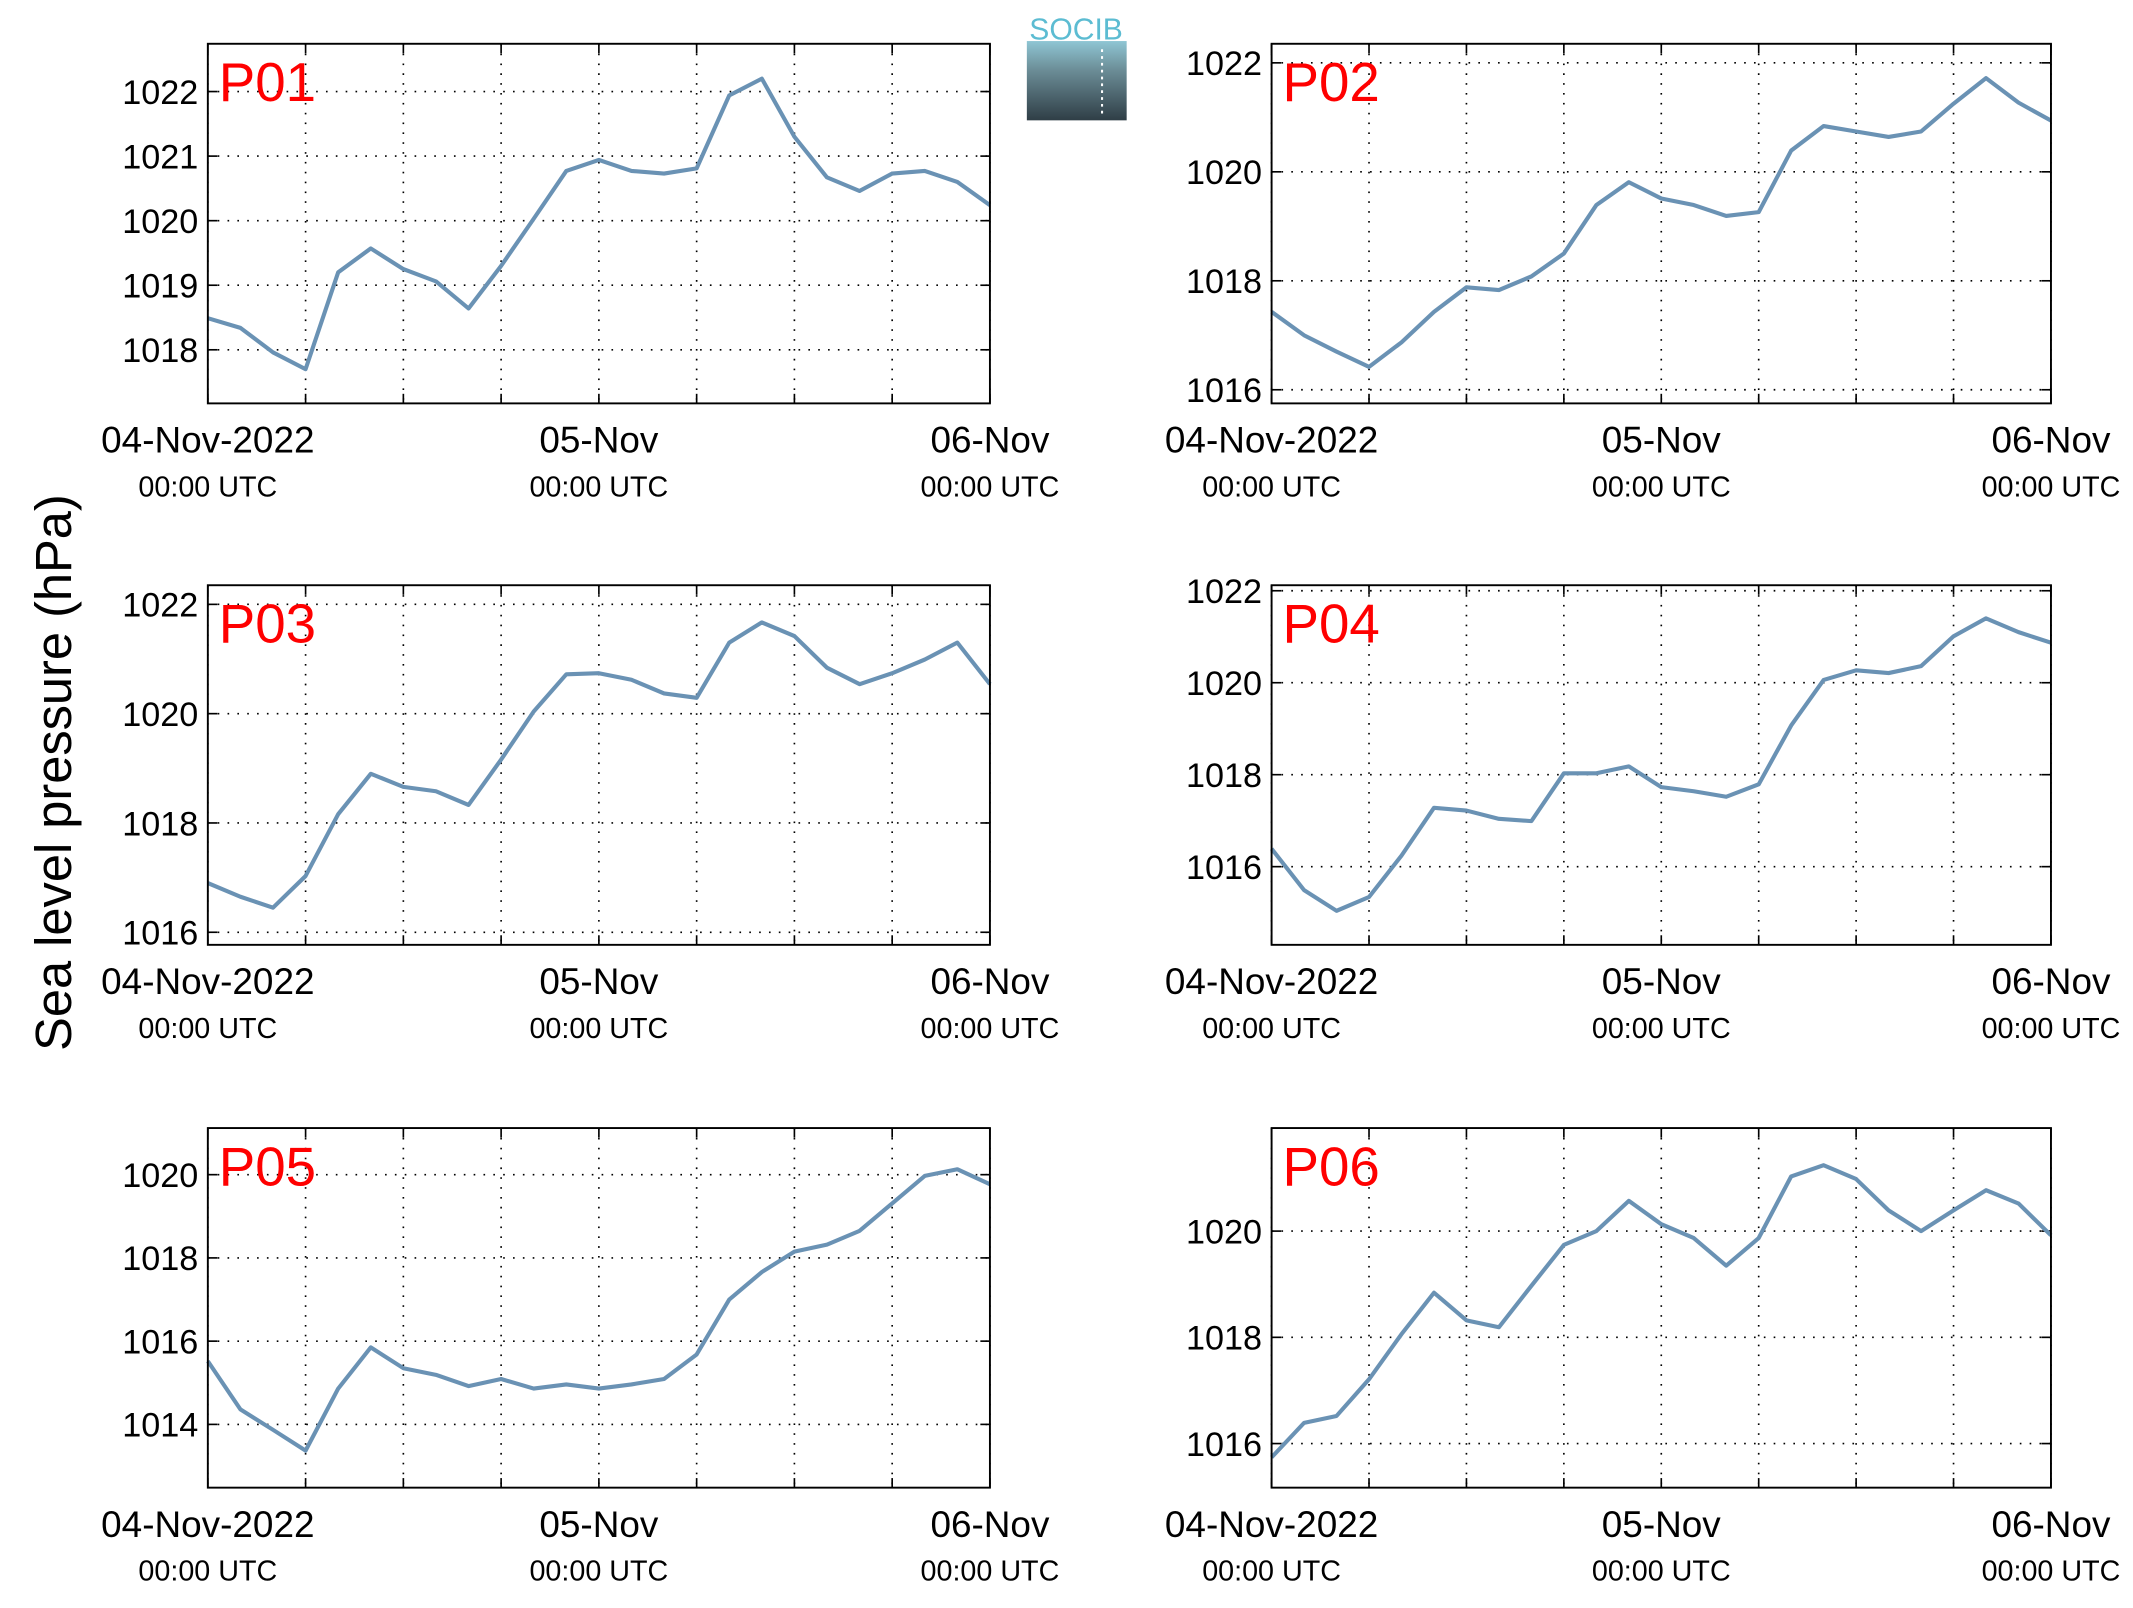  I want to click on panel-title: P02, so click(1331, 82).